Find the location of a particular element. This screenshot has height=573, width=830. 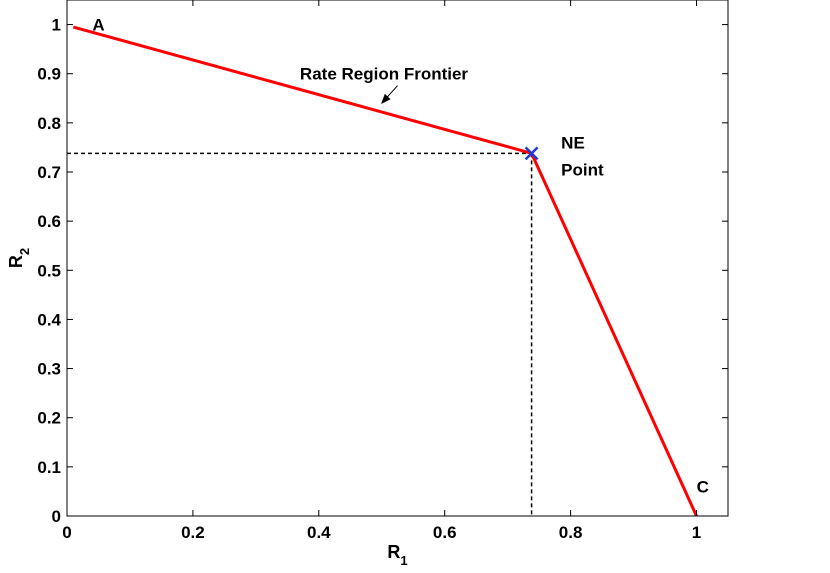

y-tick-label: 0.3 is located at coordinates (49, 369).